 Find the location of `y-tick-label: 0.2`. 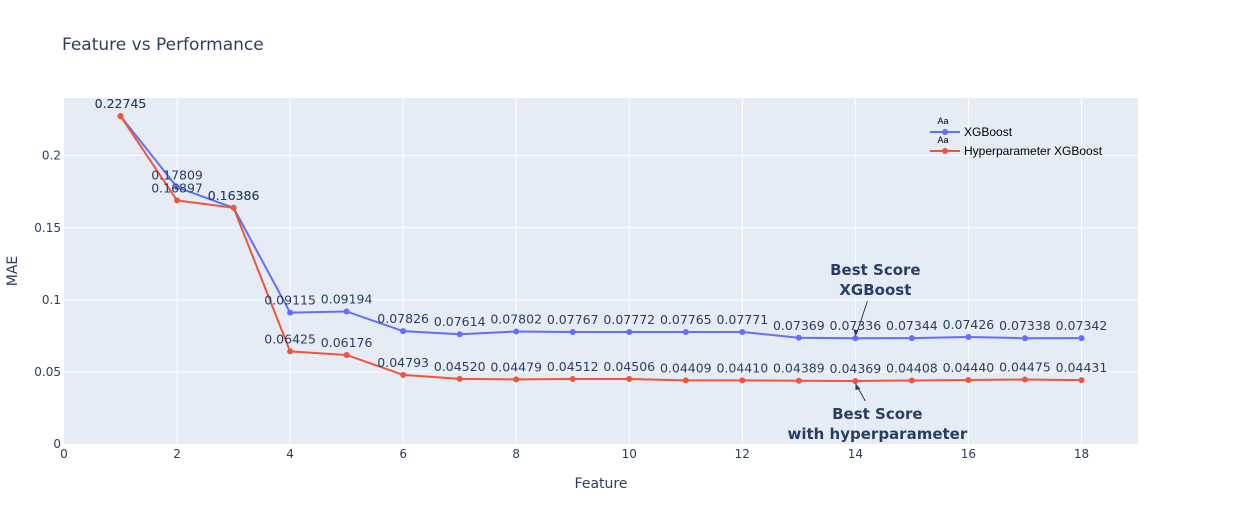

y-tick-label: 0.2 is located at coordinates (51, 156).